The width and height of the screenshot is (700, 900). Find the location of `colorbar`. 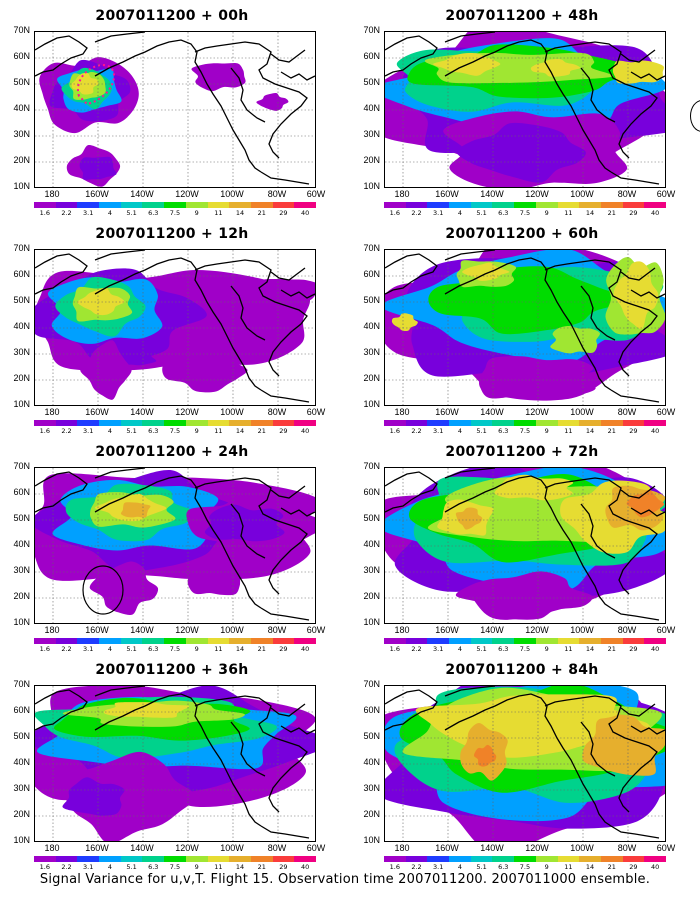

colorbar is located at coordinates (525, 205).